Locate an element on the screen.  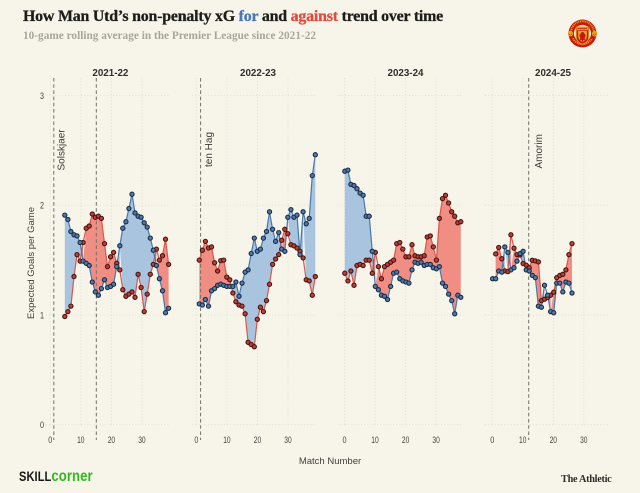
svg-text: ten Hag is located at coordinates (209, 149).